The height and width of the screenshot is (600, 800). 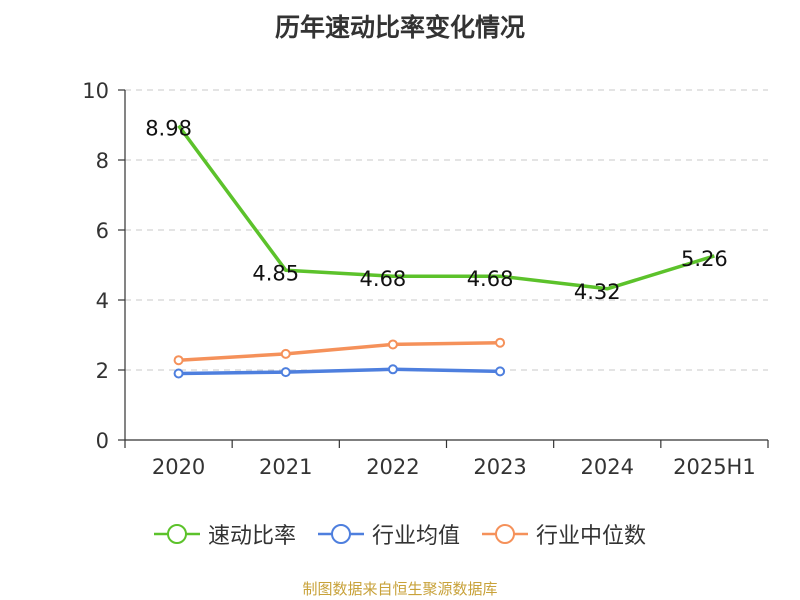 What do you see at coordinates (285, 467) in the screenshot?
I see `x-tick-label: 2021` at bounding box center [285, 467].